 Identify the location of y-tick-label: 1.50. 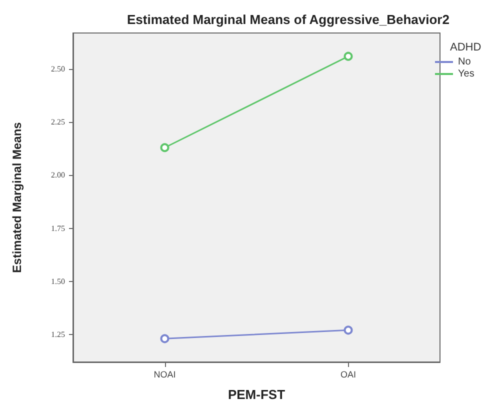
(58, 281).